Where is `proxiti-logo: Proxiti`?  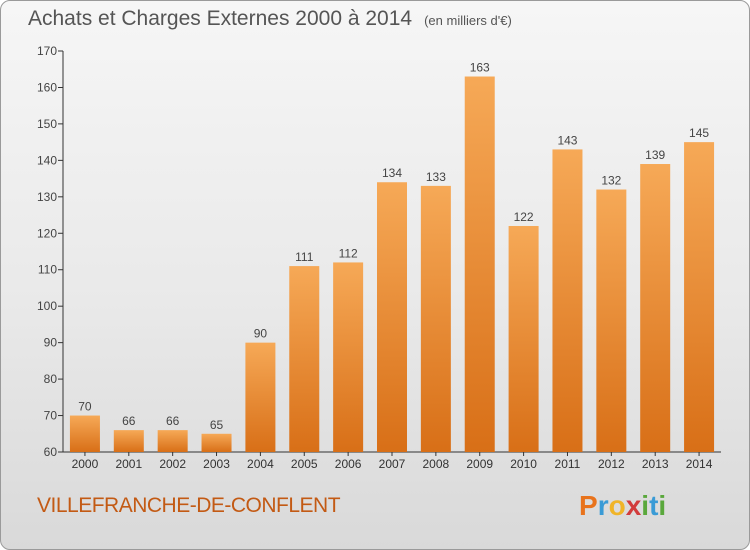
proxiti-logo: Proxiti is located at coordinates (622, 506).